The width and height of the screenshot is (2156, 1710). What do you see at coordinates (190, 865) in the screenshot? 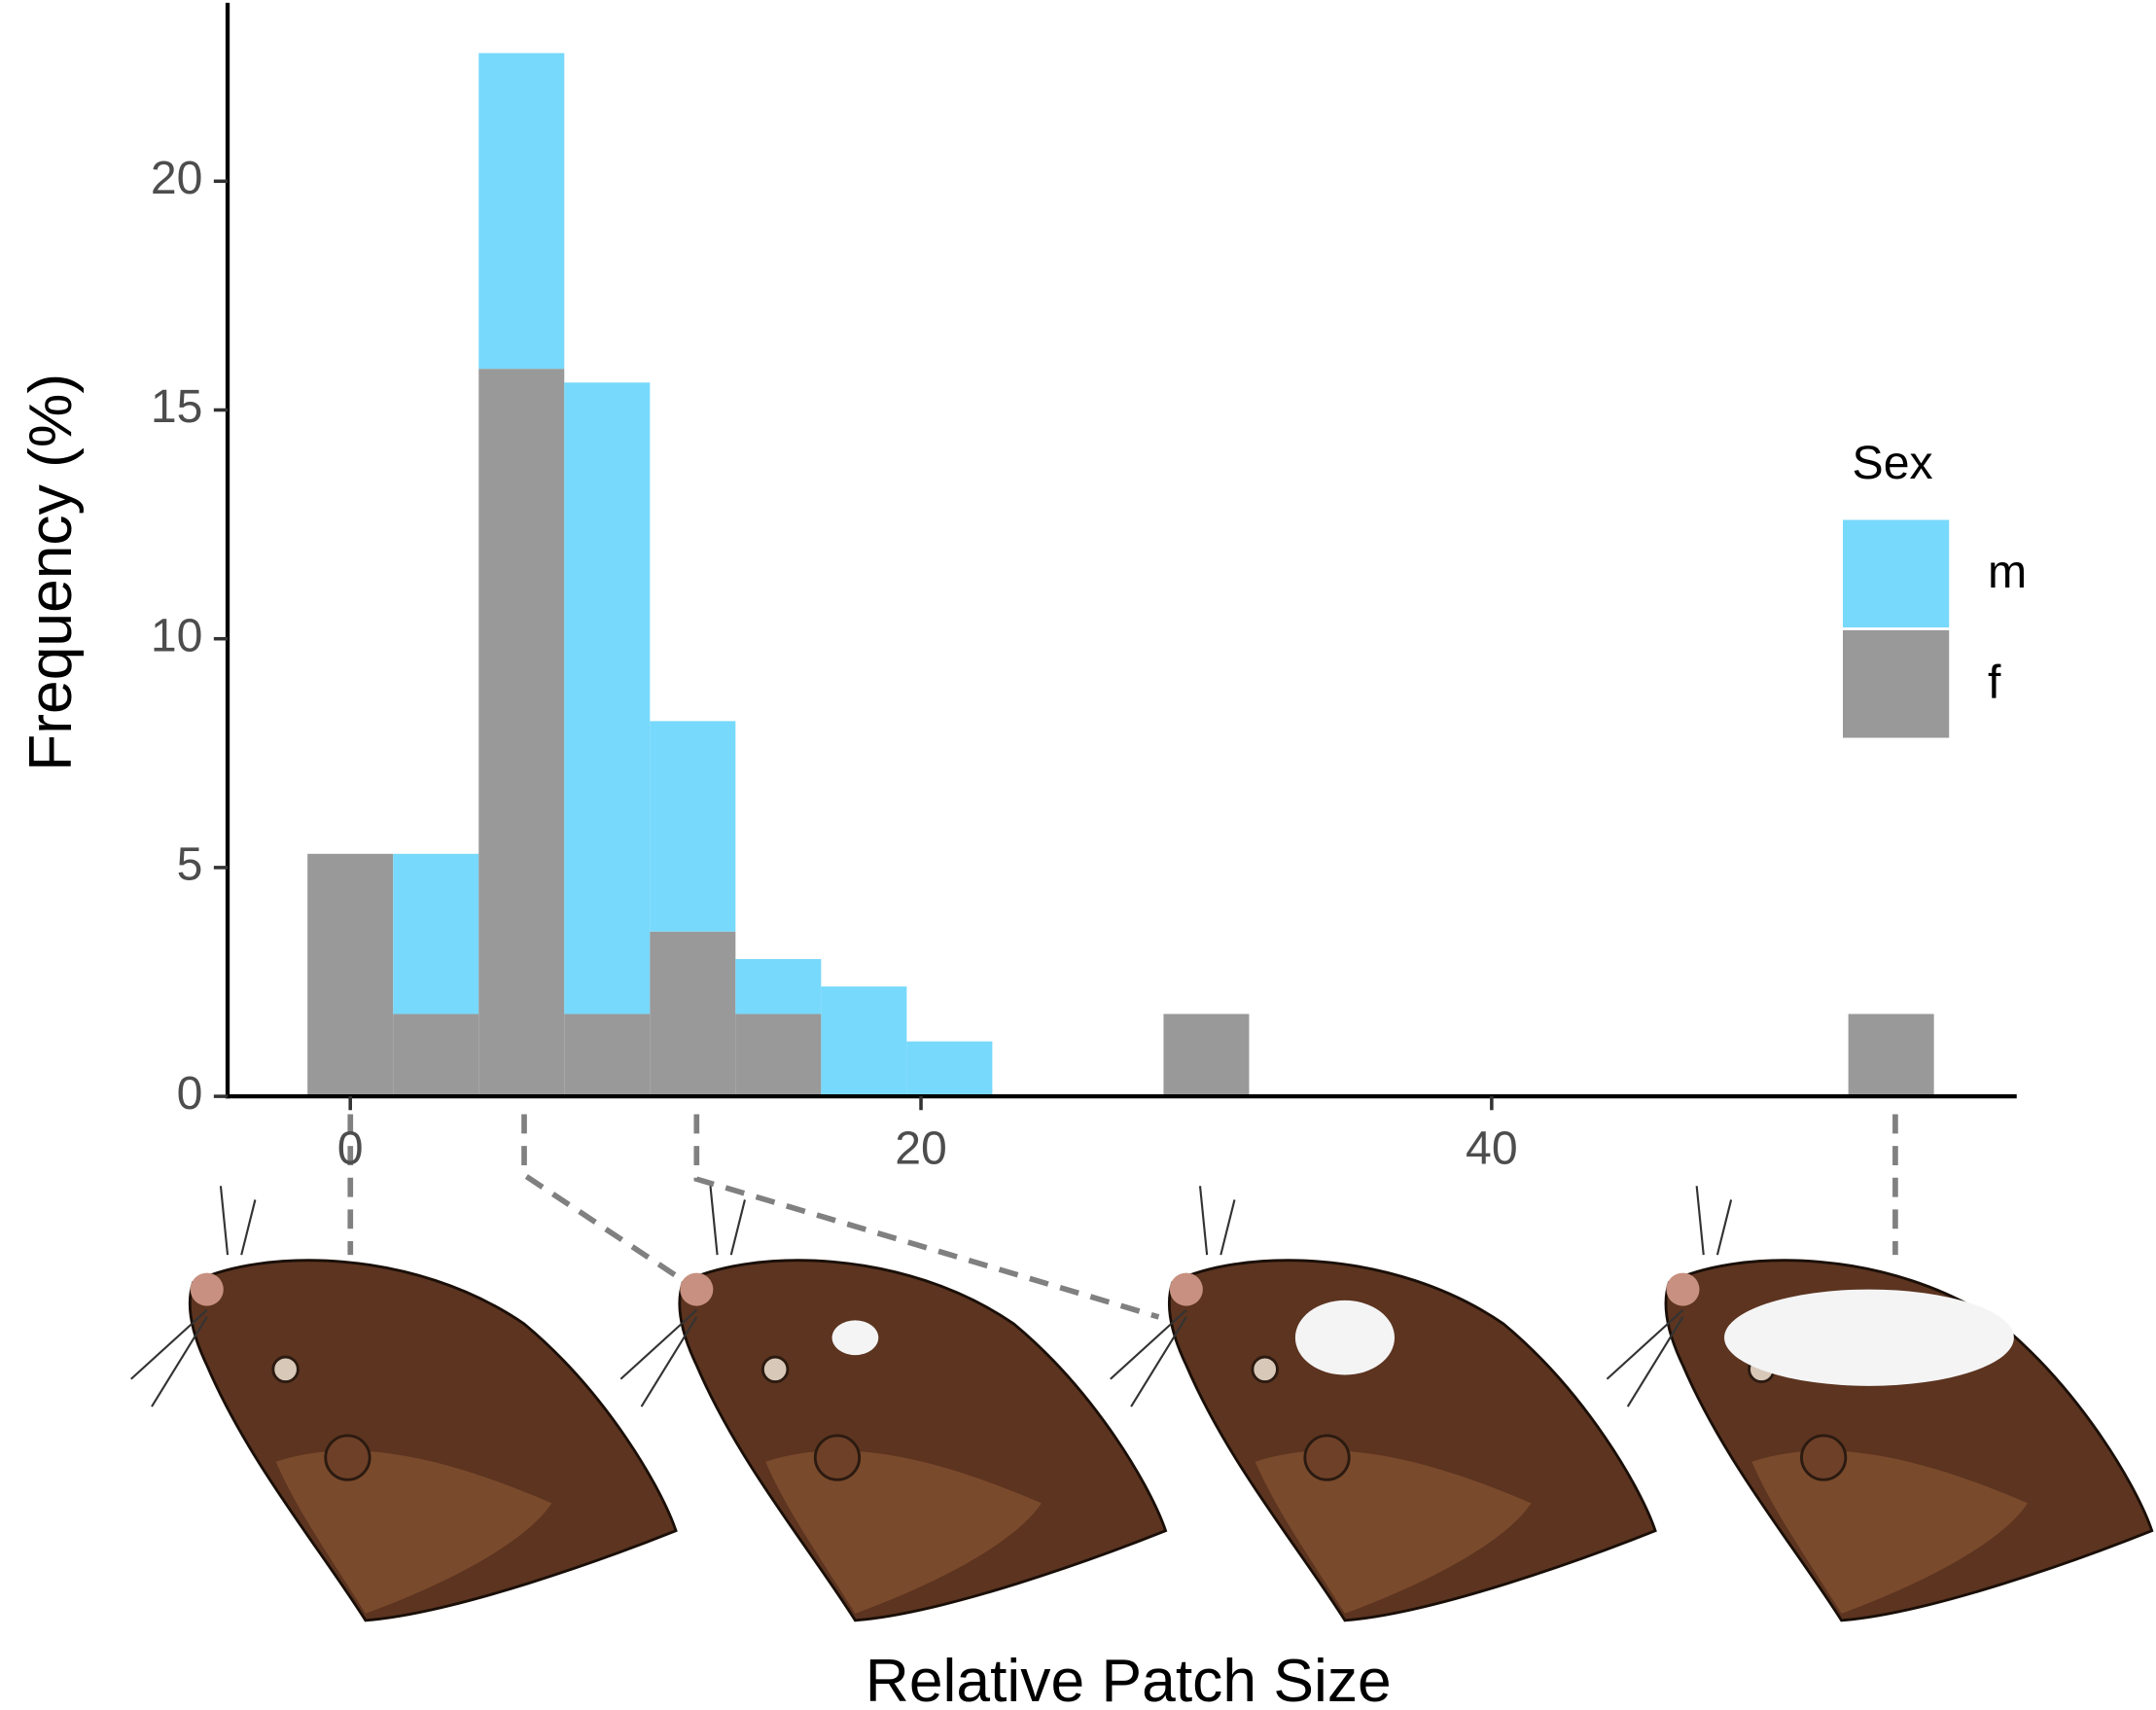
I see `y-tick-label: 5` at bounding box center [190, 865].